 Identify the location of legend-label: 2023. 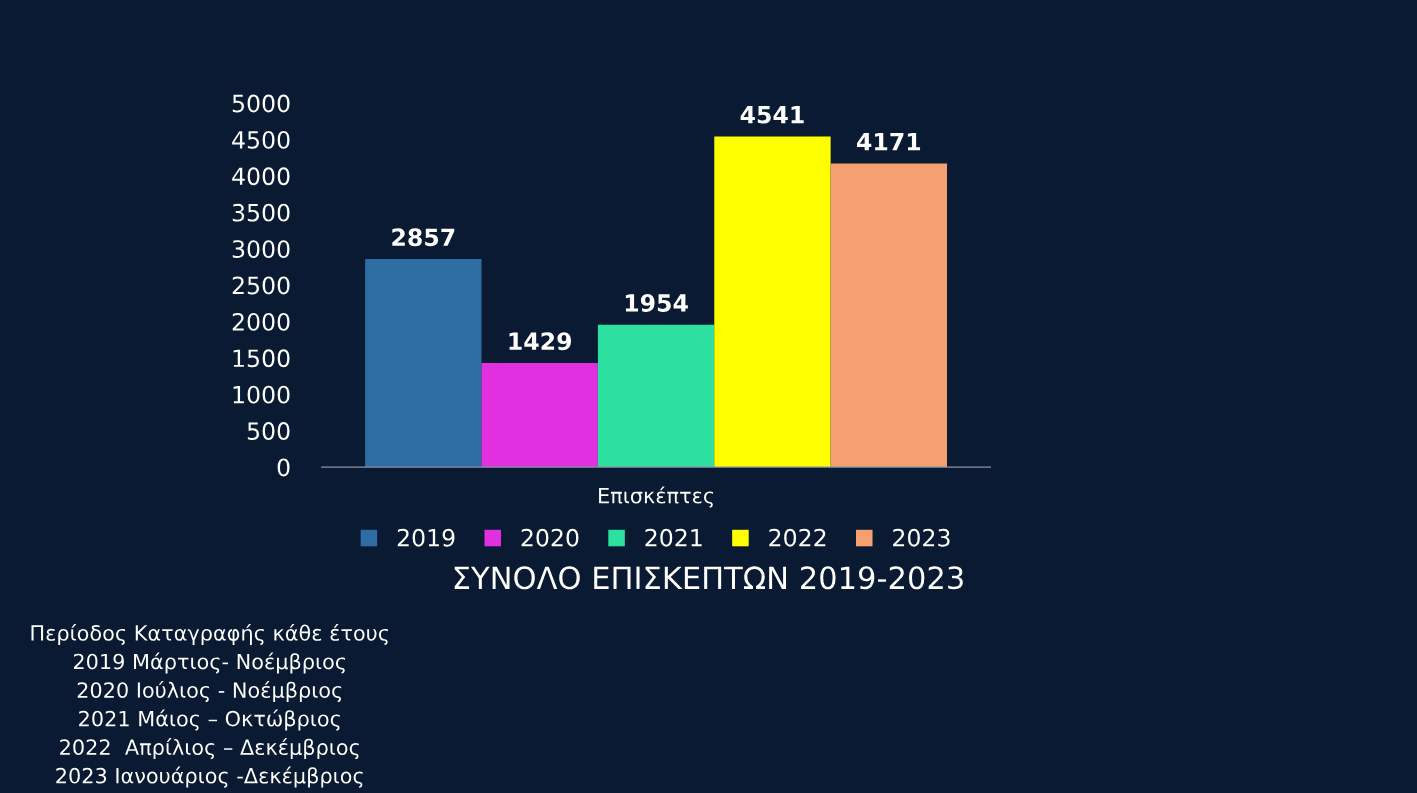
(921, 537).